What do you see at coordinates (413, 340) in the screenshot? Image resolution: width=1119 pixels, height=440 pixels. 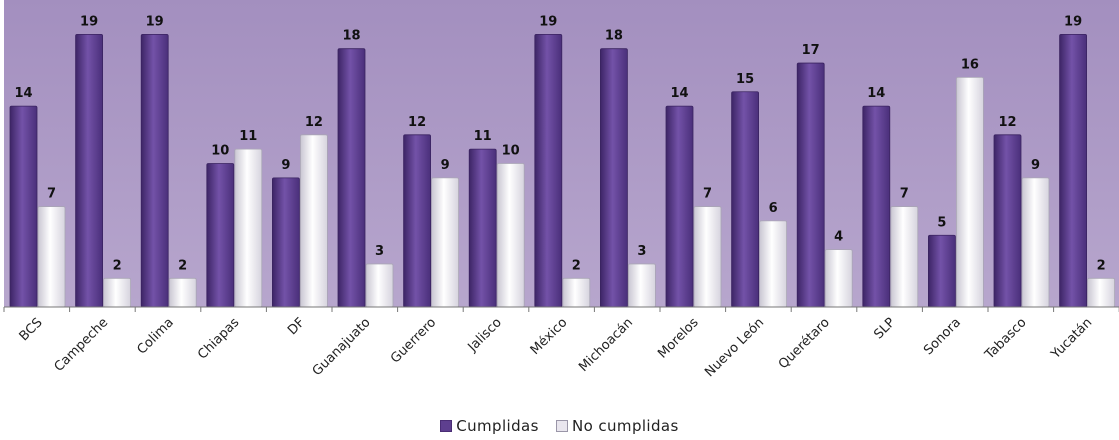 I see `x-tick-label: Guerrero` at bounding box center [413, 340].